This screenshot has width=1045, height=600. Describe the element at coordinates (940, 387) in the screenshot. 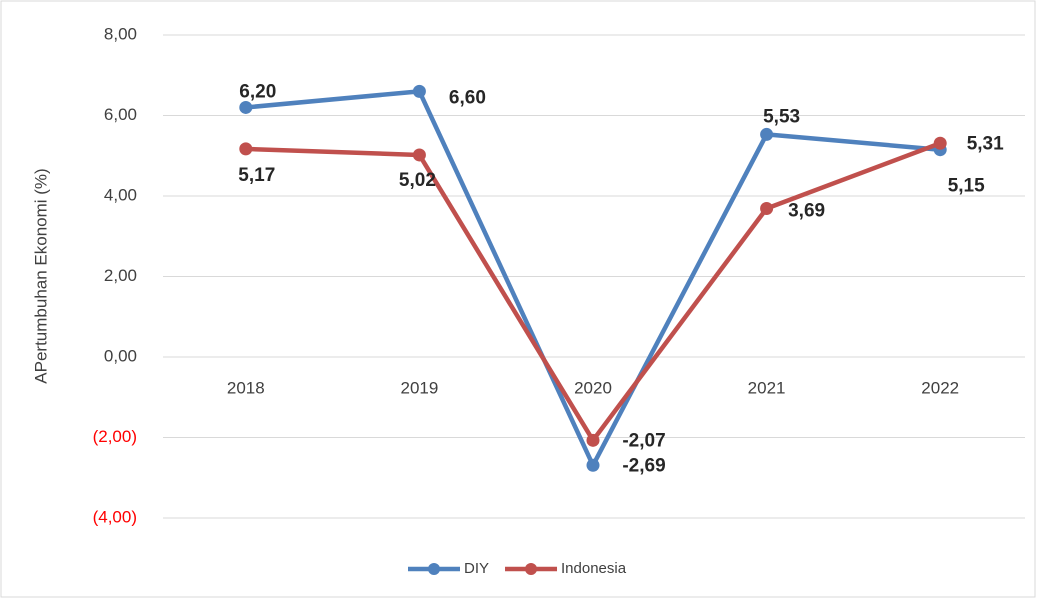

I see `x-tick-label: 2022` at that location.